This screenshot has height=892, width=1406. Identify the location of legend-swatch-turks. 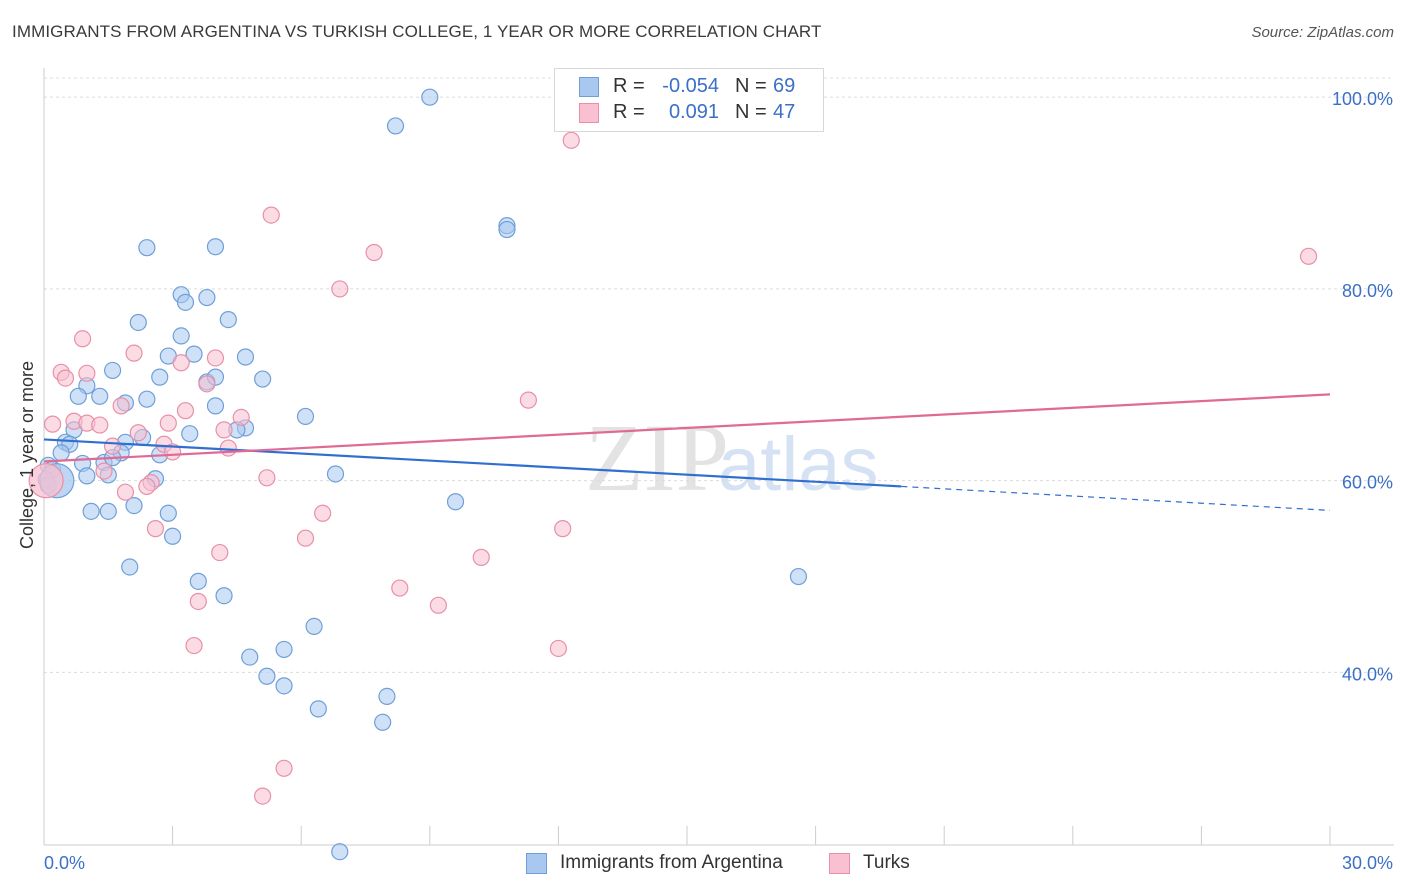
(589, 113).